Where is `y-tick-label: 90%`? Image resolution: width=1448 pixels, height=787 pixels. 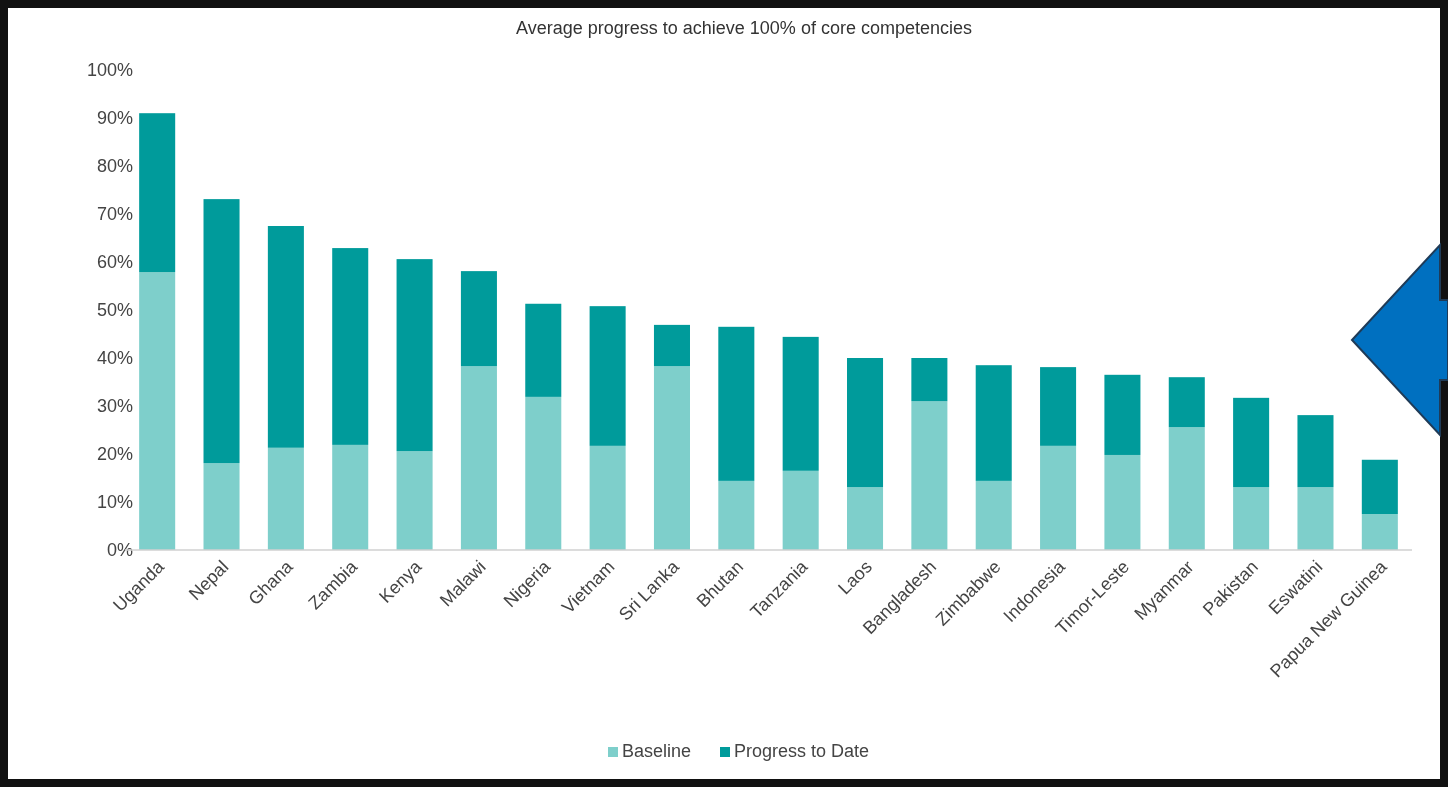 y-tick-label: 90% is located at coordinates (114, 118).